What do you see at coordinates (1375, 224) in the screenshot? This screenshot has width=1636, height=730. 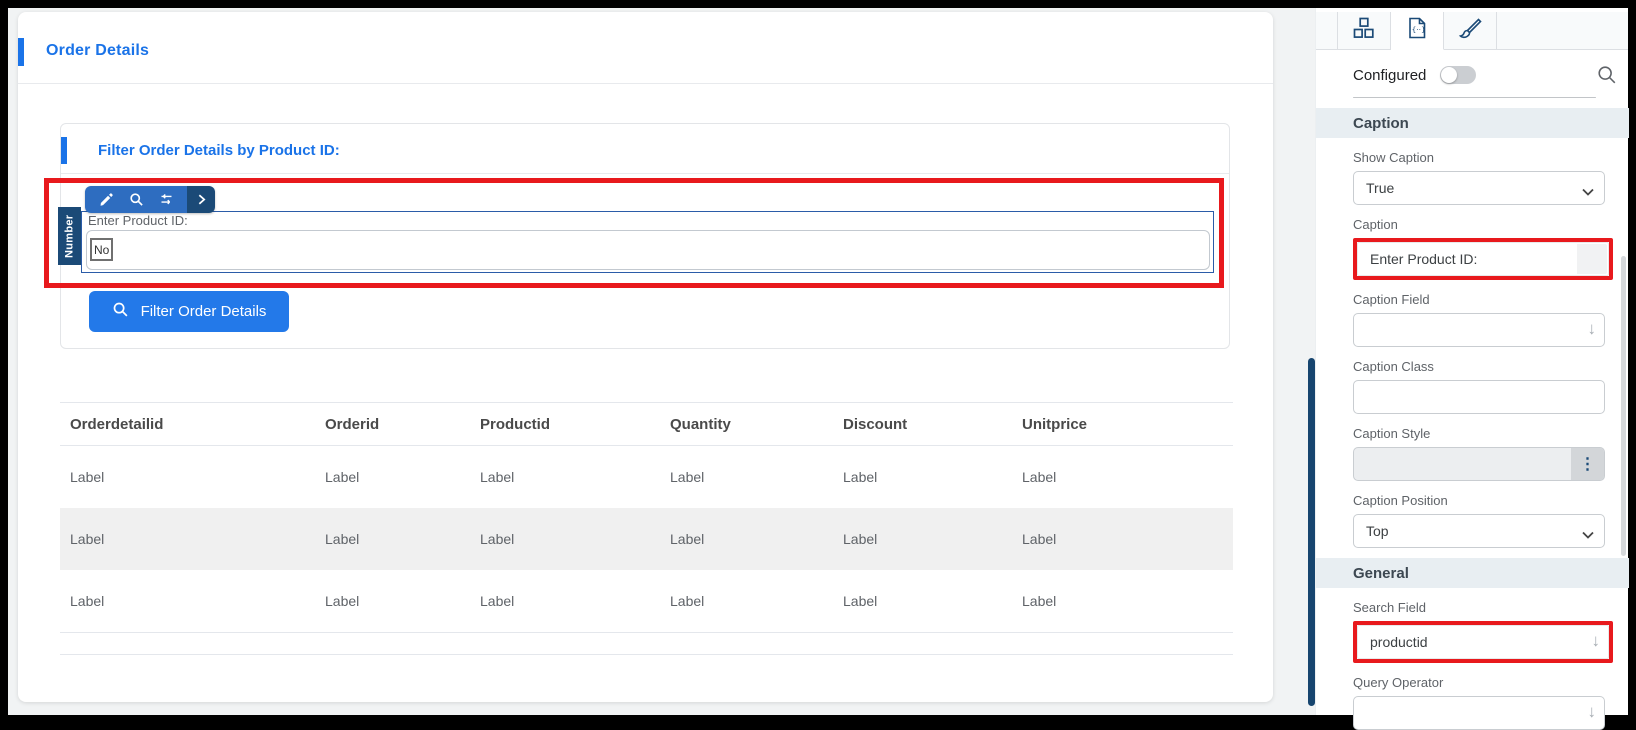 I see `field-label: Caption` at bounding box center [1375, 224].